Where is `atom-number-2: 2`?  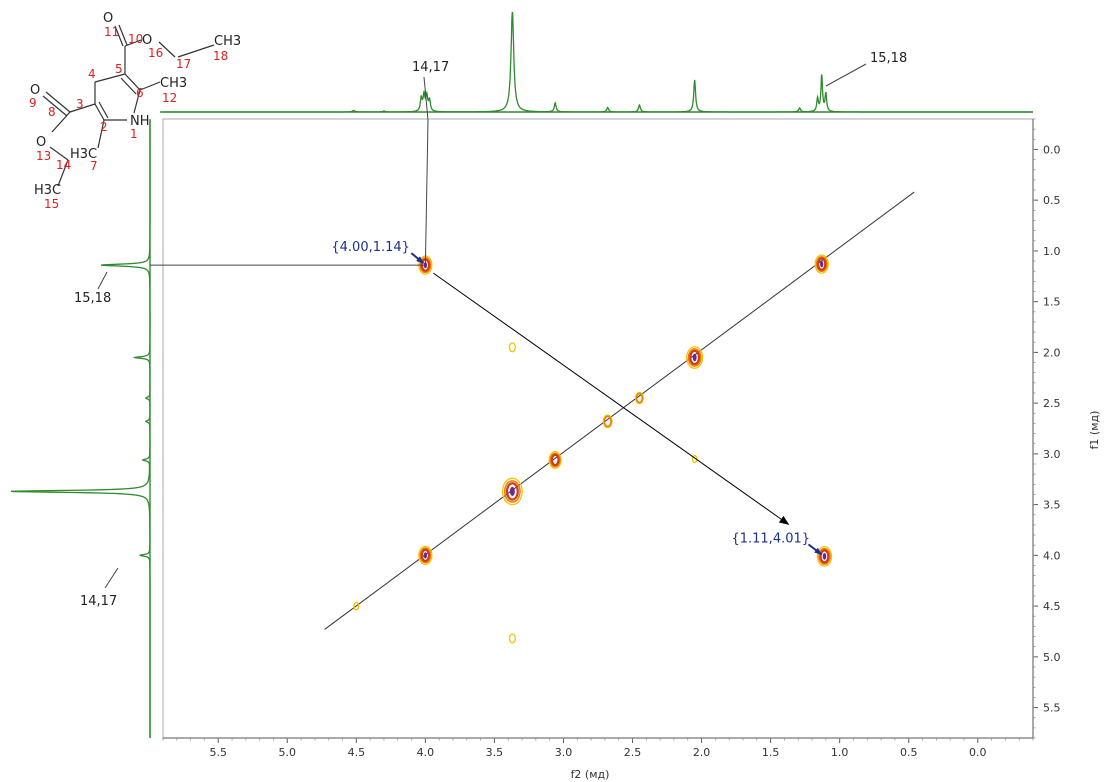 atom-number-2: 2 is located at coordinates (104, 127).